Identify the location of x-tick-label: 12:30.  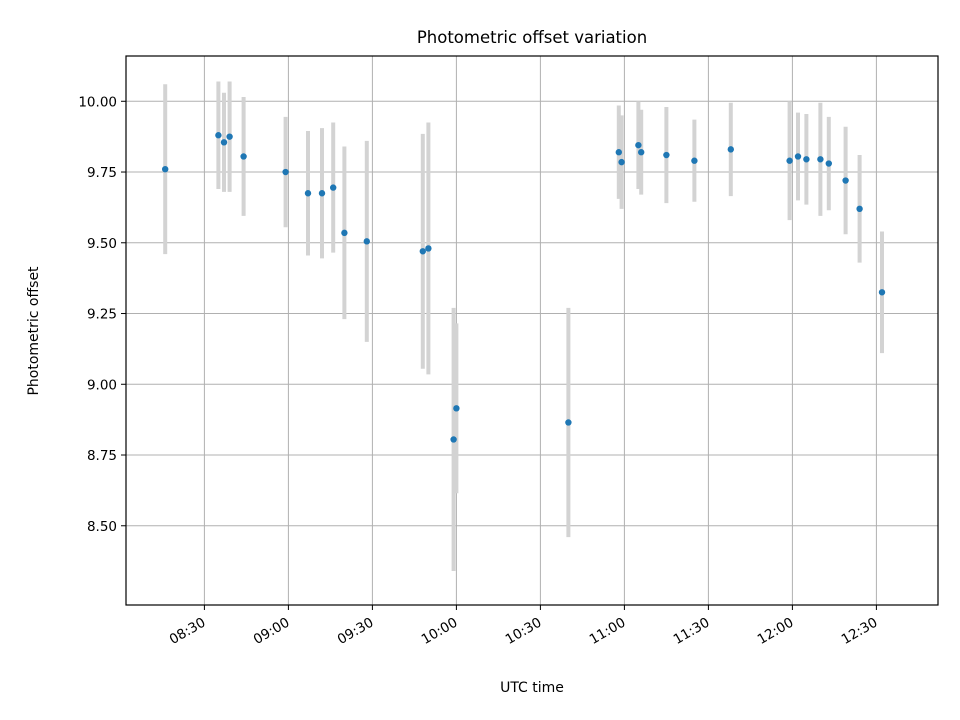
(860, 631).